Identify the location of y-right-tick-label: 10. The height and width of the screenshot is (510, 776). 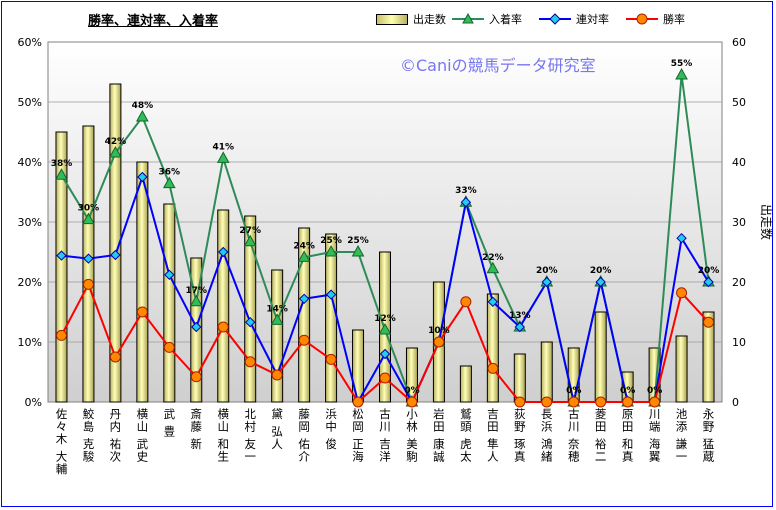
(739, 342).